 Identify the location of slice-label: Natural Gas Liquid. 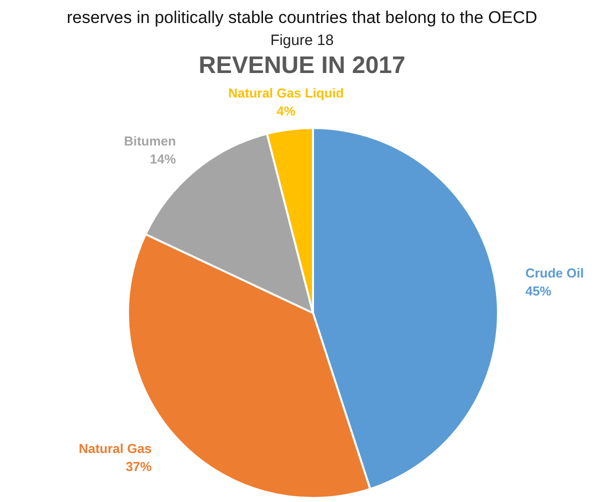
(286, 93).